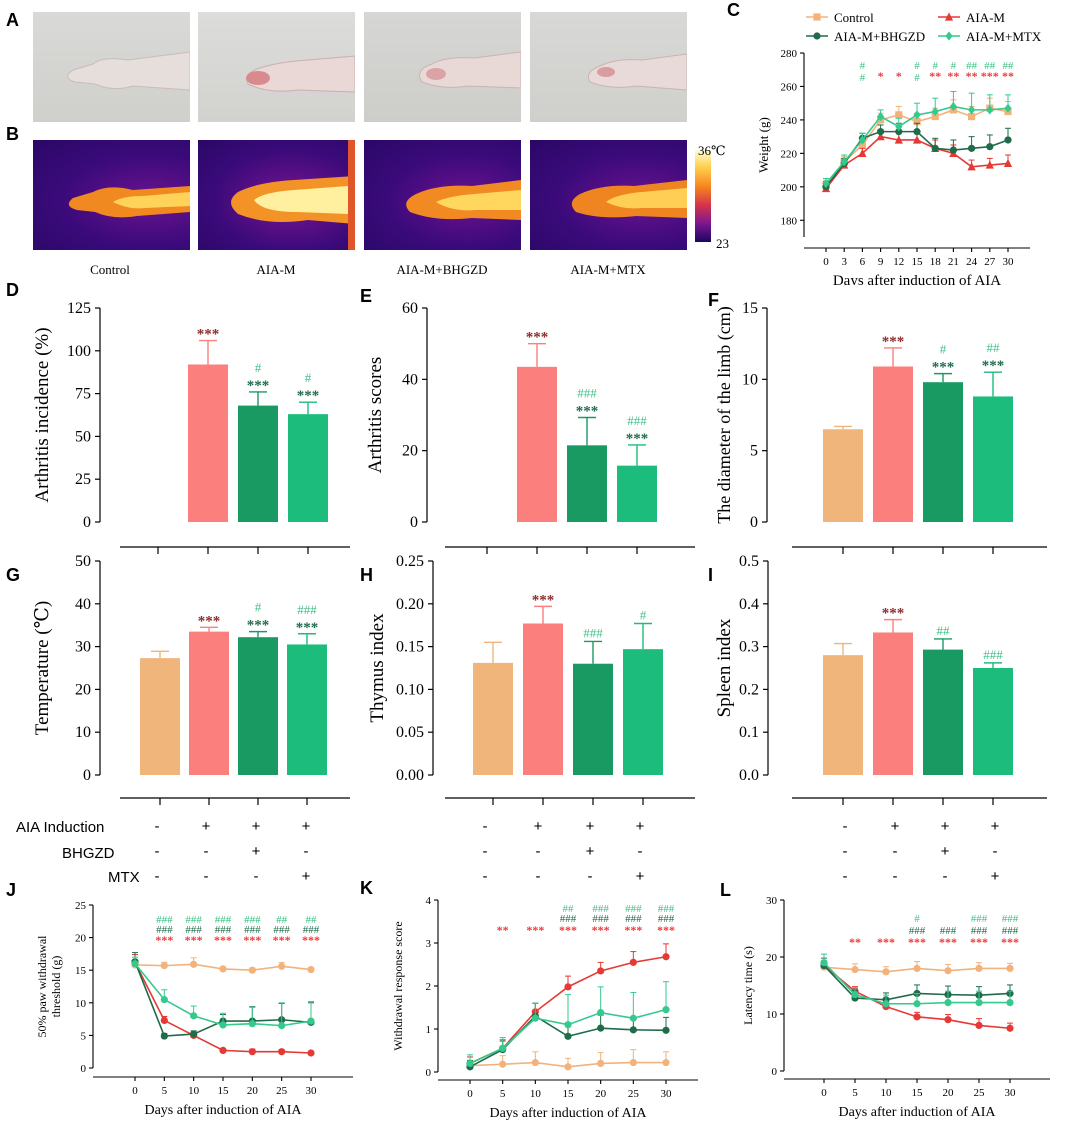 The width and height of the screenshot is (1065, 1126). I want to click on y-axis-label: Withdrawal response score, so click(398, 985).